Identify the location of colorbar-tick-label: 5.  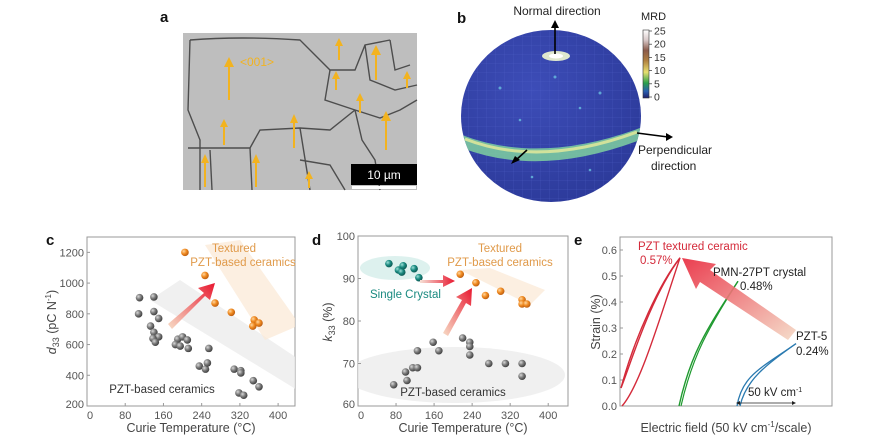
(657, 84).